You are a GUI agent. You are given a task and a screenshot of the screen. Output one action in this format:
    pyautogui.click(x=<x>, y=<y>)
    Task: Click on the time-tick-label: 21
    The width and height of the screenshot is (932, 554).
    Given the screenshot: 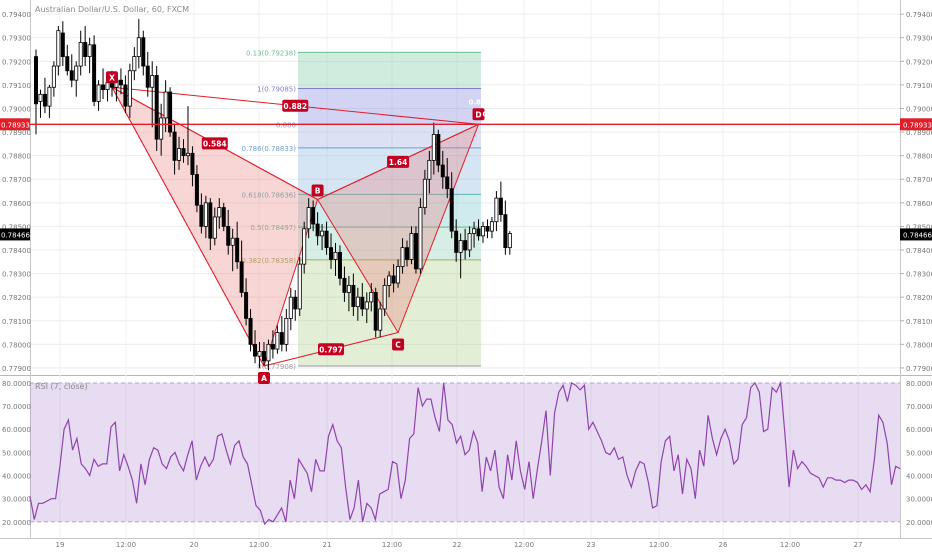 What is the action you would take?
    pyautogui.click(x=327, y=545)
    